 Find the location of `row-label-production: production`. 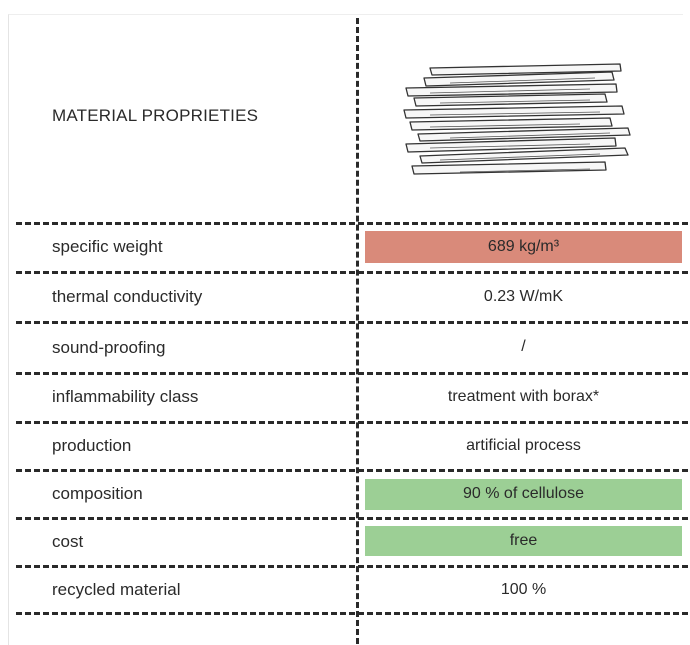

row-label-production: production is located at coordinates (92, 445).